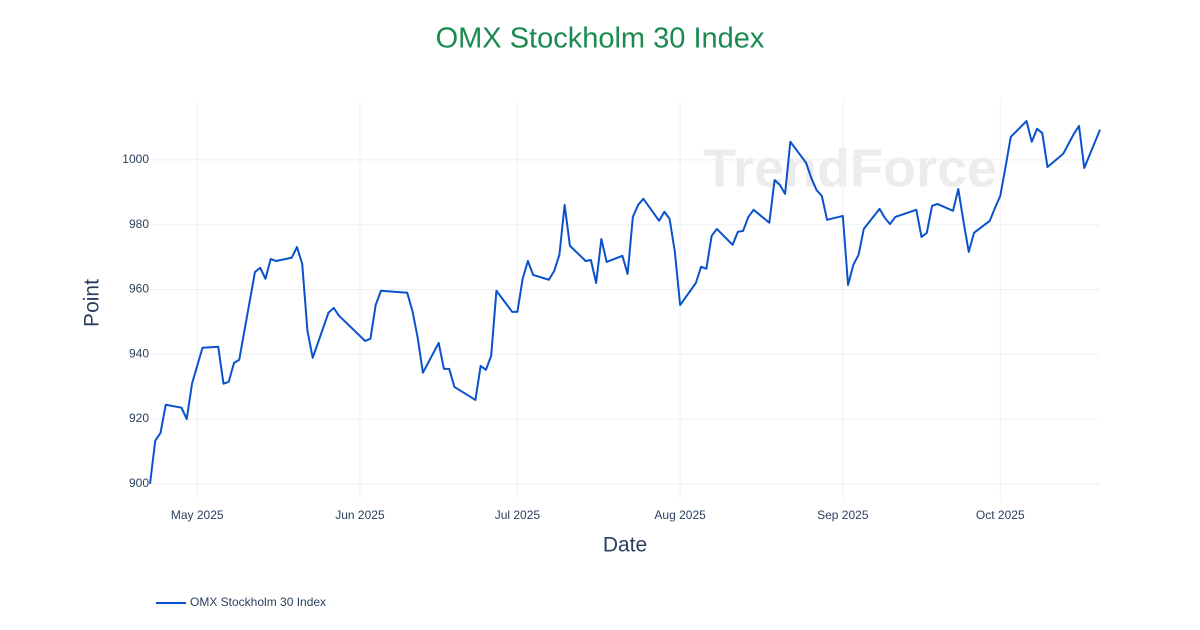 The image size is (1200, 630). I want to click on chart-title: OMX Stockholm 30 Index, so click(600, 39).